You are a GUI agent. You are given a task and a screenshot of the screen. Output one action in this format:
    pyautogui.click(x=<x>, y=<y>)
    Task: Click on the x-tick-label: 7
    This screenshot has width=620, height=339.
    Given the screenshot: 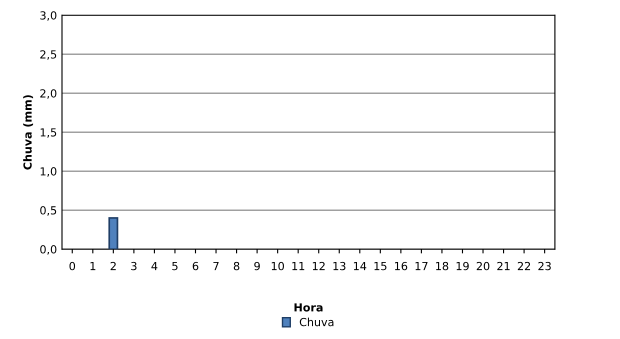 What is the action you would take?
    pyautogui.click(x=216, y=266)
    